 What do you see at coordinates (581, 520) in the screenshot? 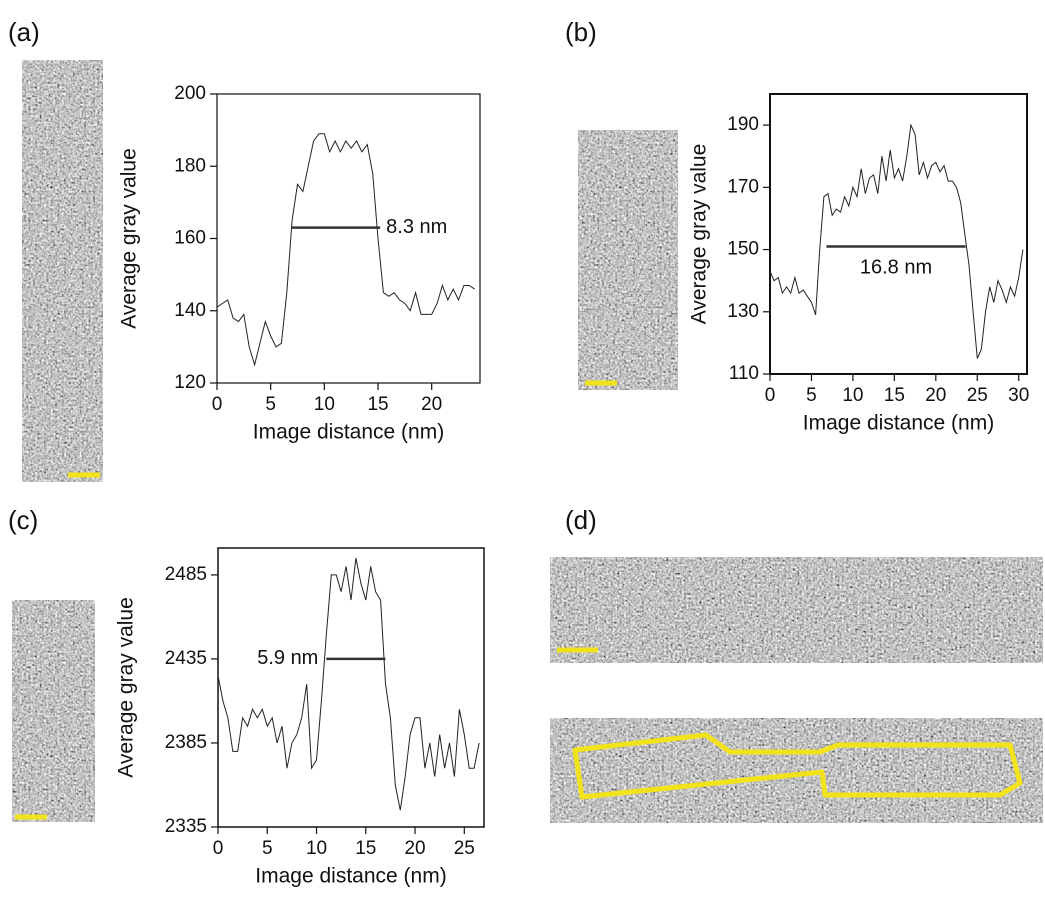
I see `panel-label: (d)` at bounding box center [581, 520].